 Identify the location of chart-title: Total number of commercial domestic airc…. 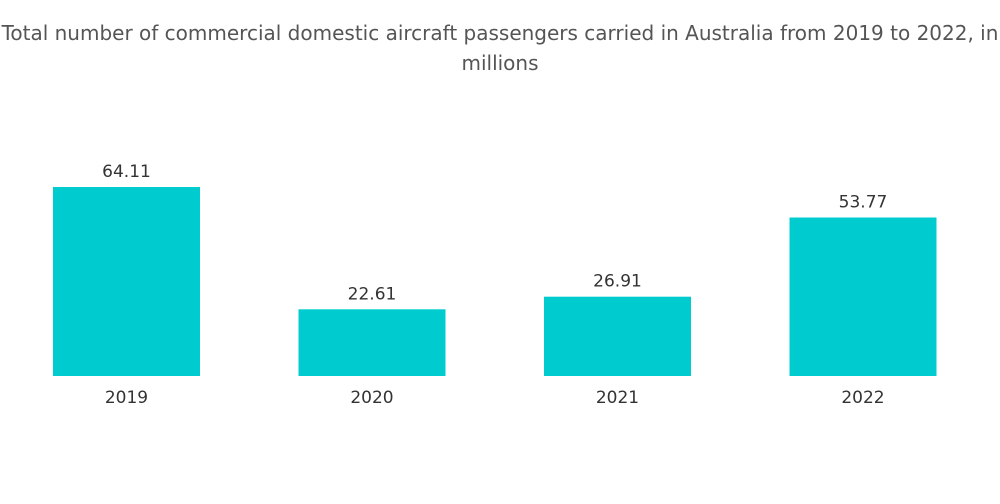
(500, 48).